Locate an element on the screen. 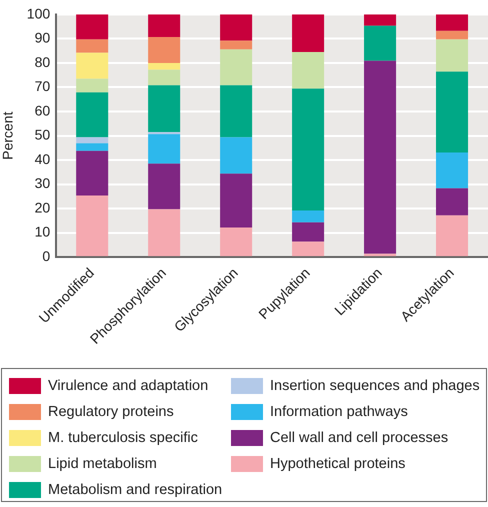 This screenshot has height=507, width=488. y-tick-label: 10 is located at coordinates (42, 232).